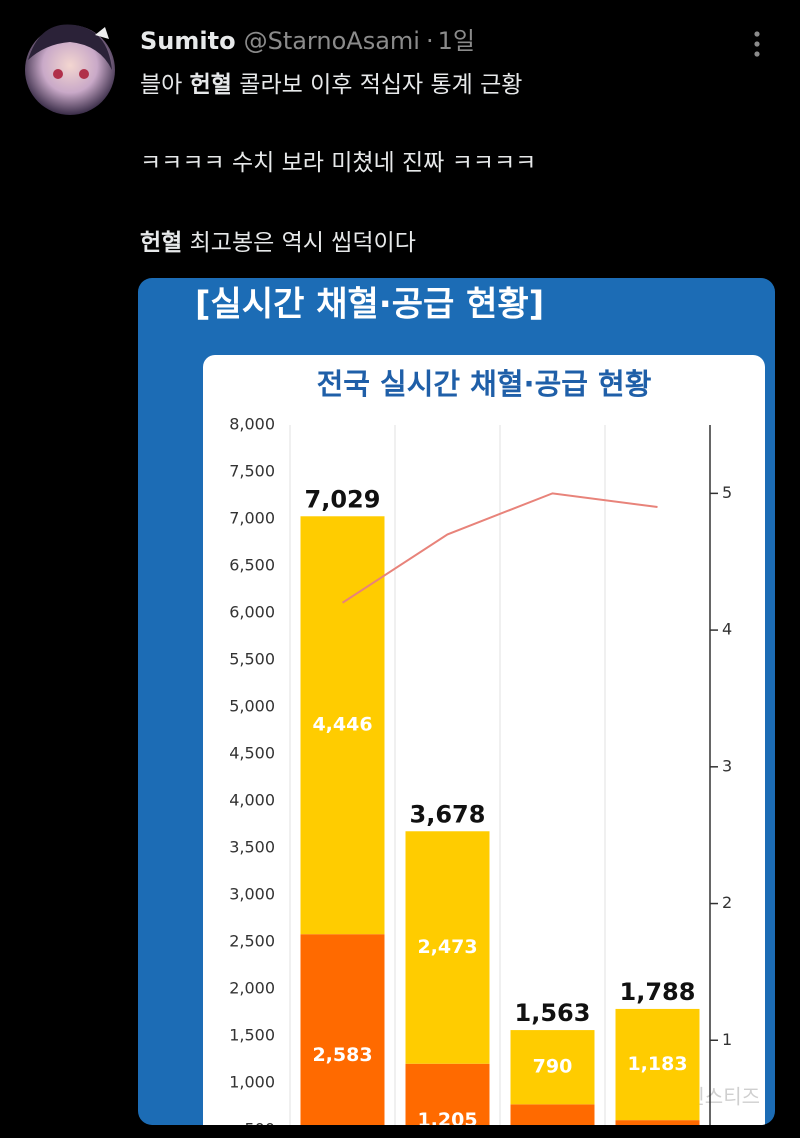  I want to click on value-label: 790, so click(553, 1067).